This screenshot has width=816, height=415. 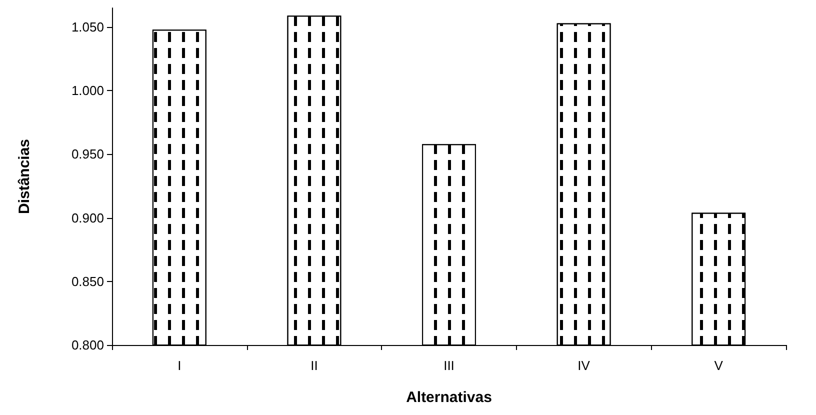 What do you see at coordinates (449, 397) in the screenshot?
I see `x-axis-title: Alternativas` at bounding box center [449, 397].